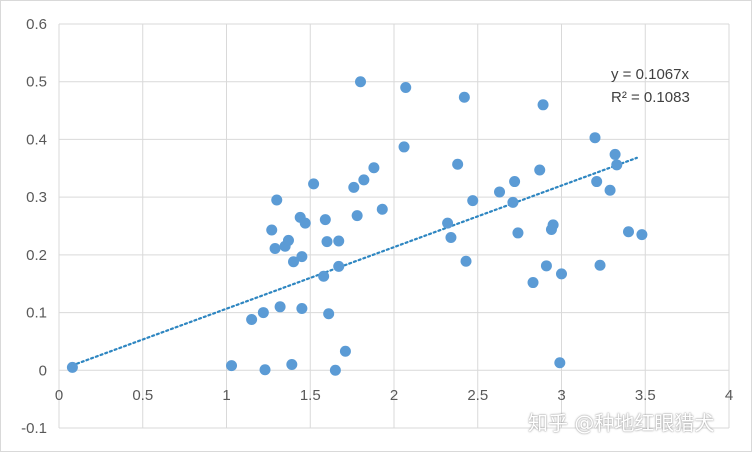  What do you see at coordinates (36, 139) in the screenshot?
I see `y-tick-label: 0.4` at bounding box center [36, 139].